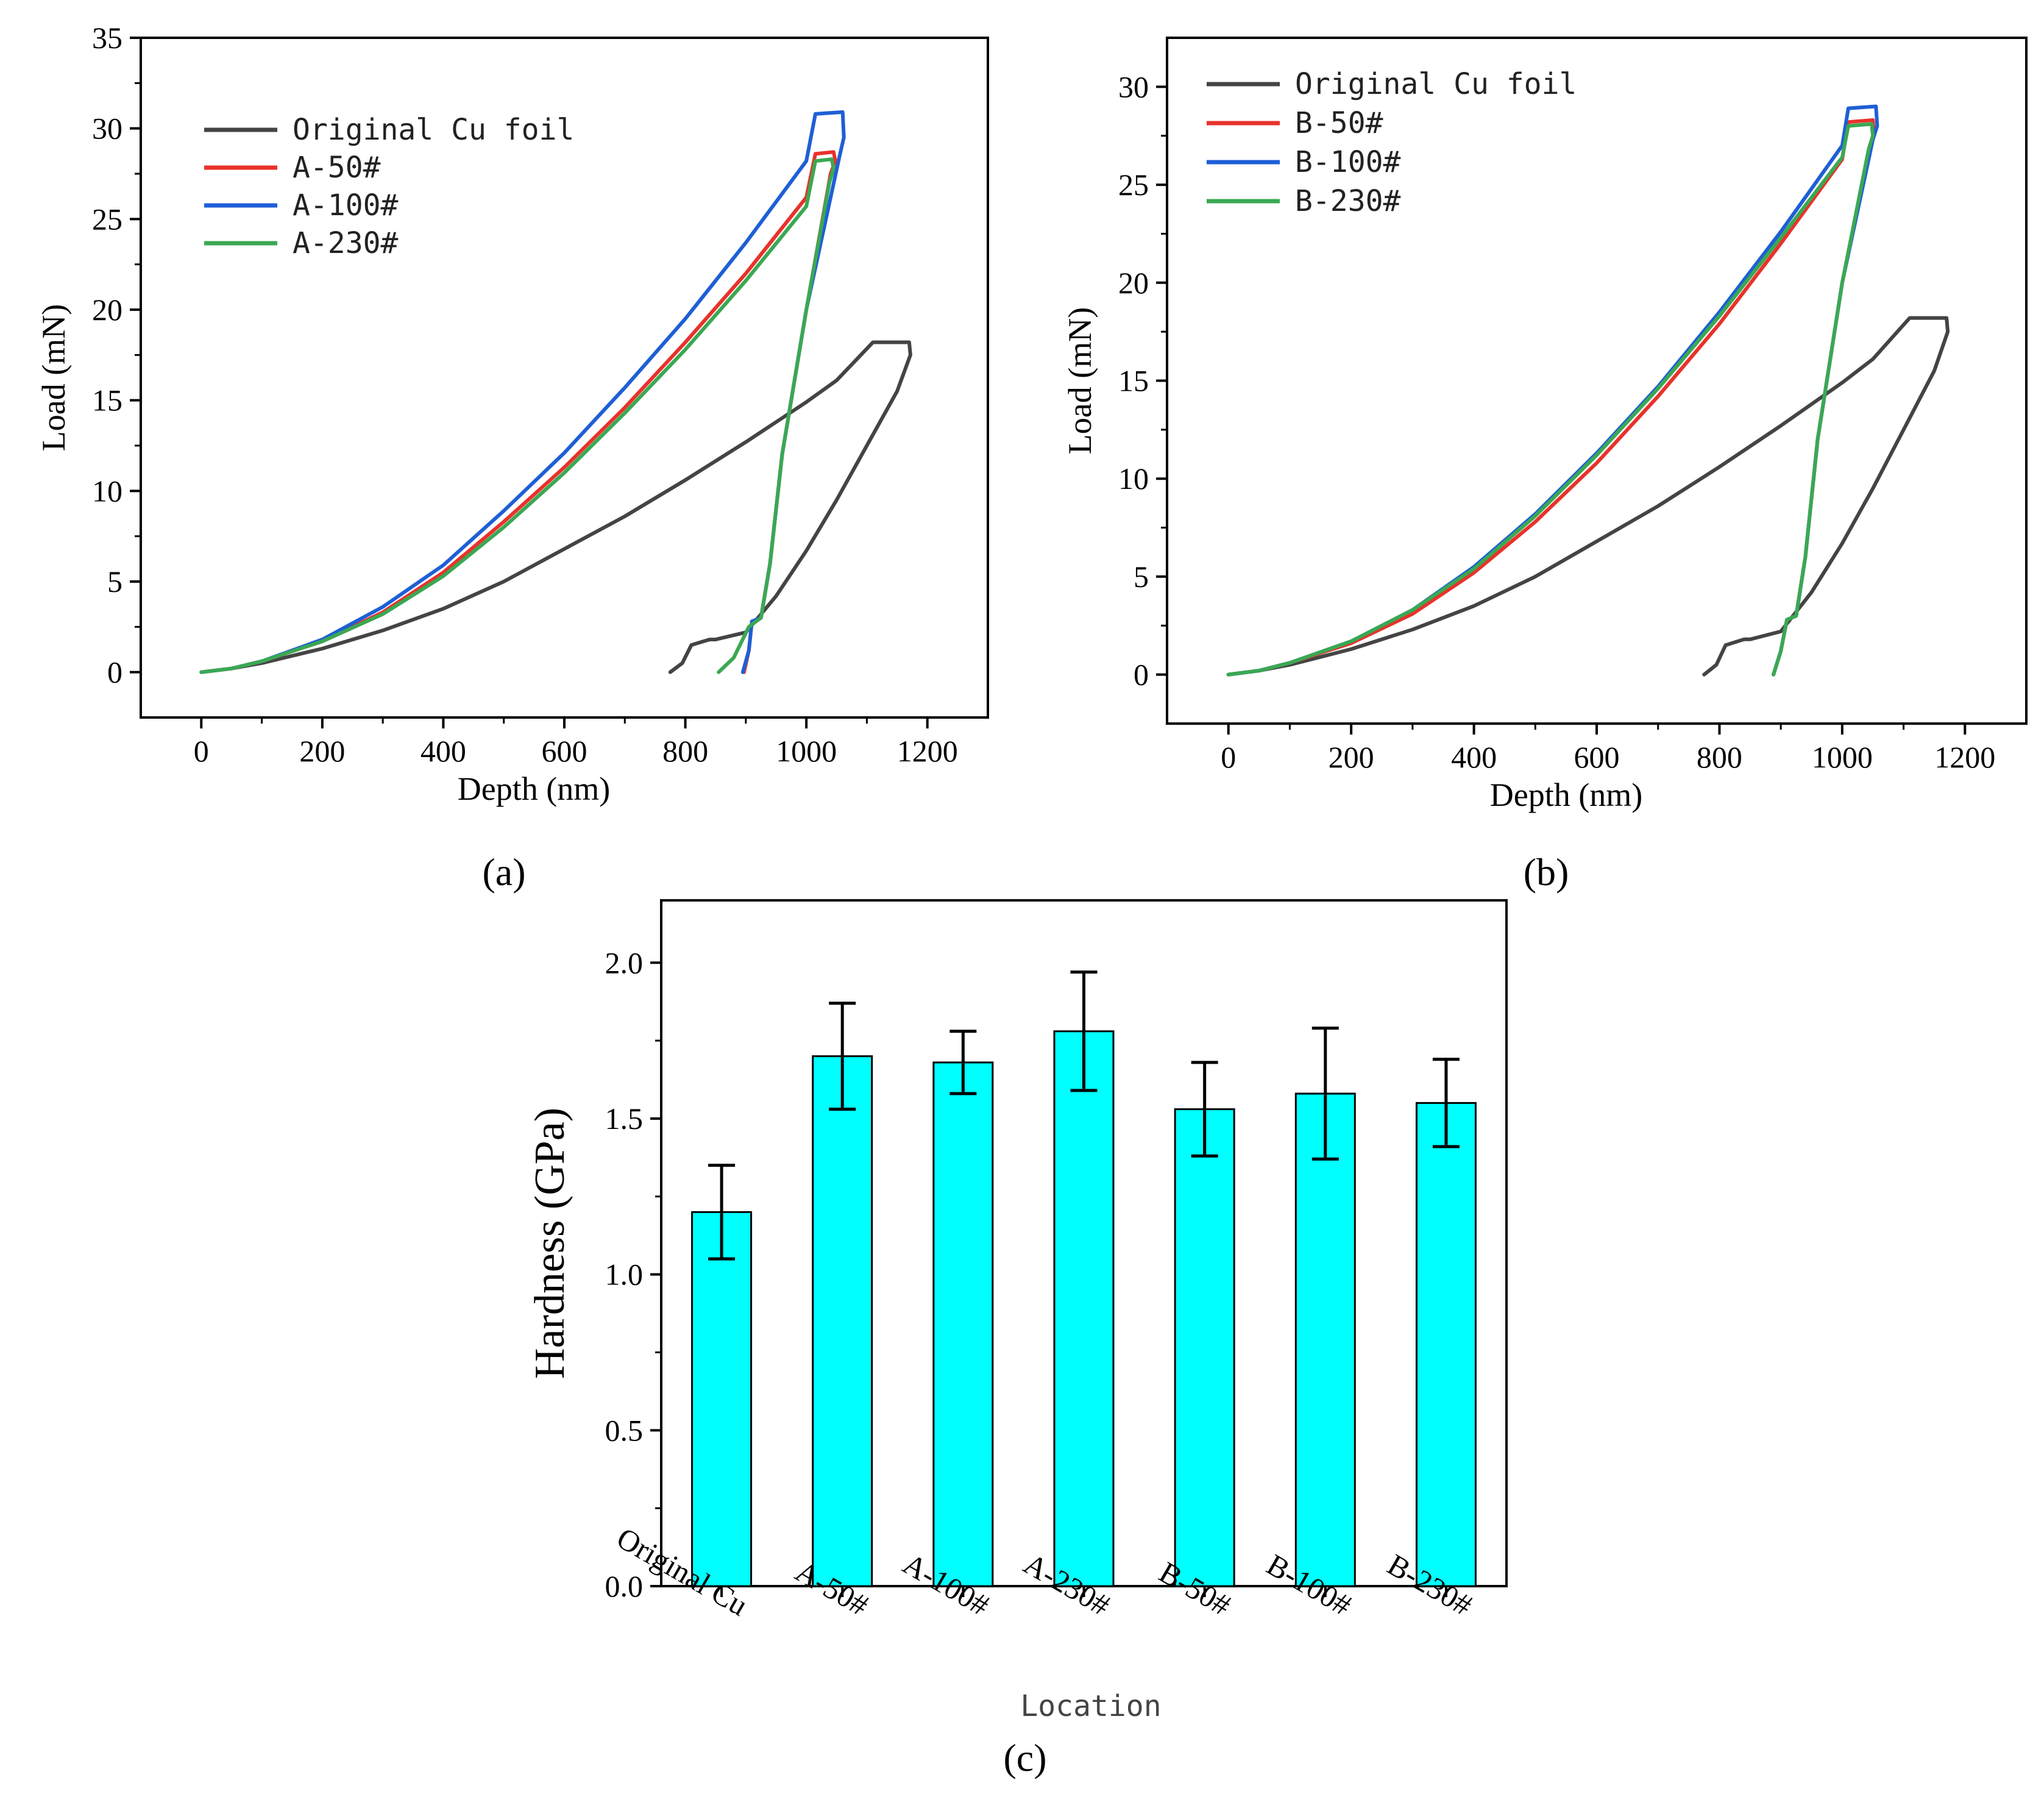  Describe the element at coordinates (624, 1586) in the screenshot. I see `y-tick-label: 0.0` at that location.